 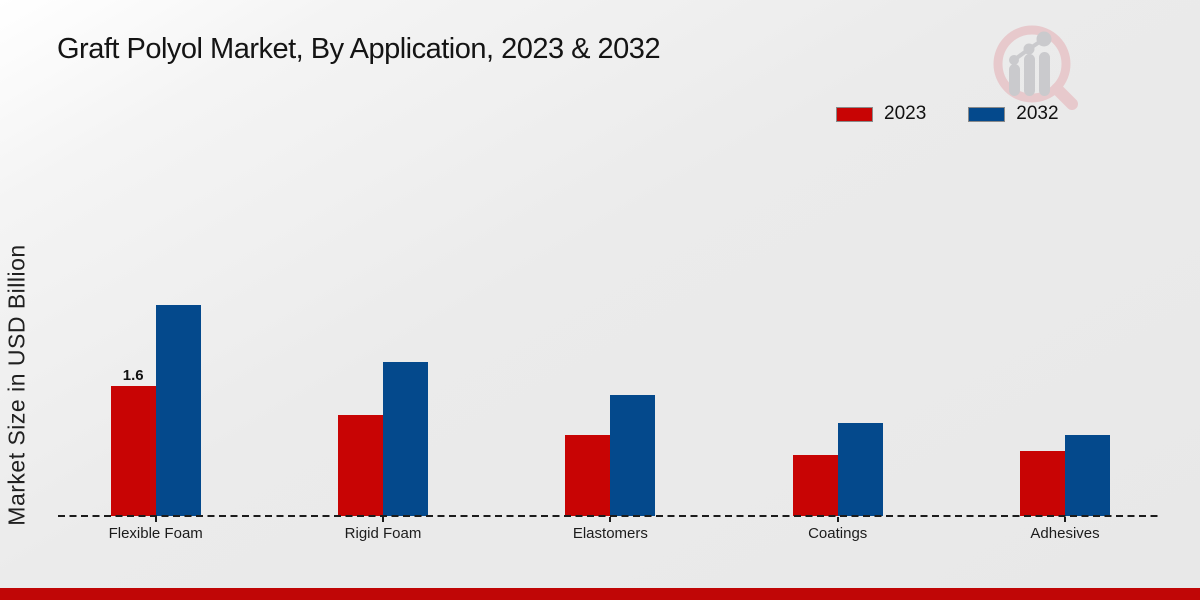 I want to click on footer-accent-bar, so click(x=600, y=594).